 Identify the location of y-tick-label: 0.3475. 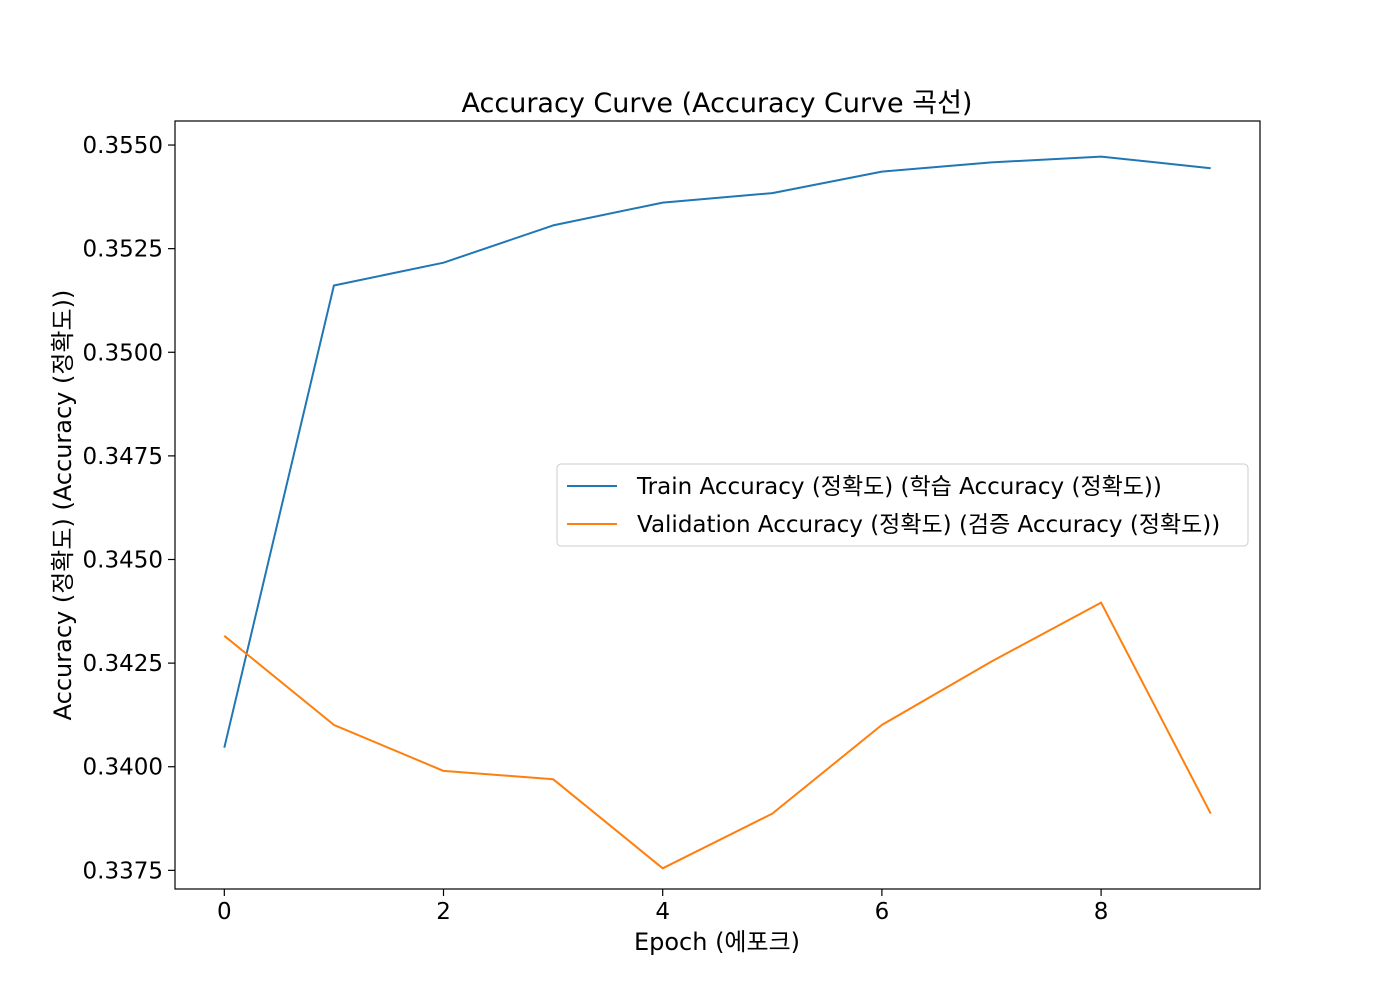
(123, 457).